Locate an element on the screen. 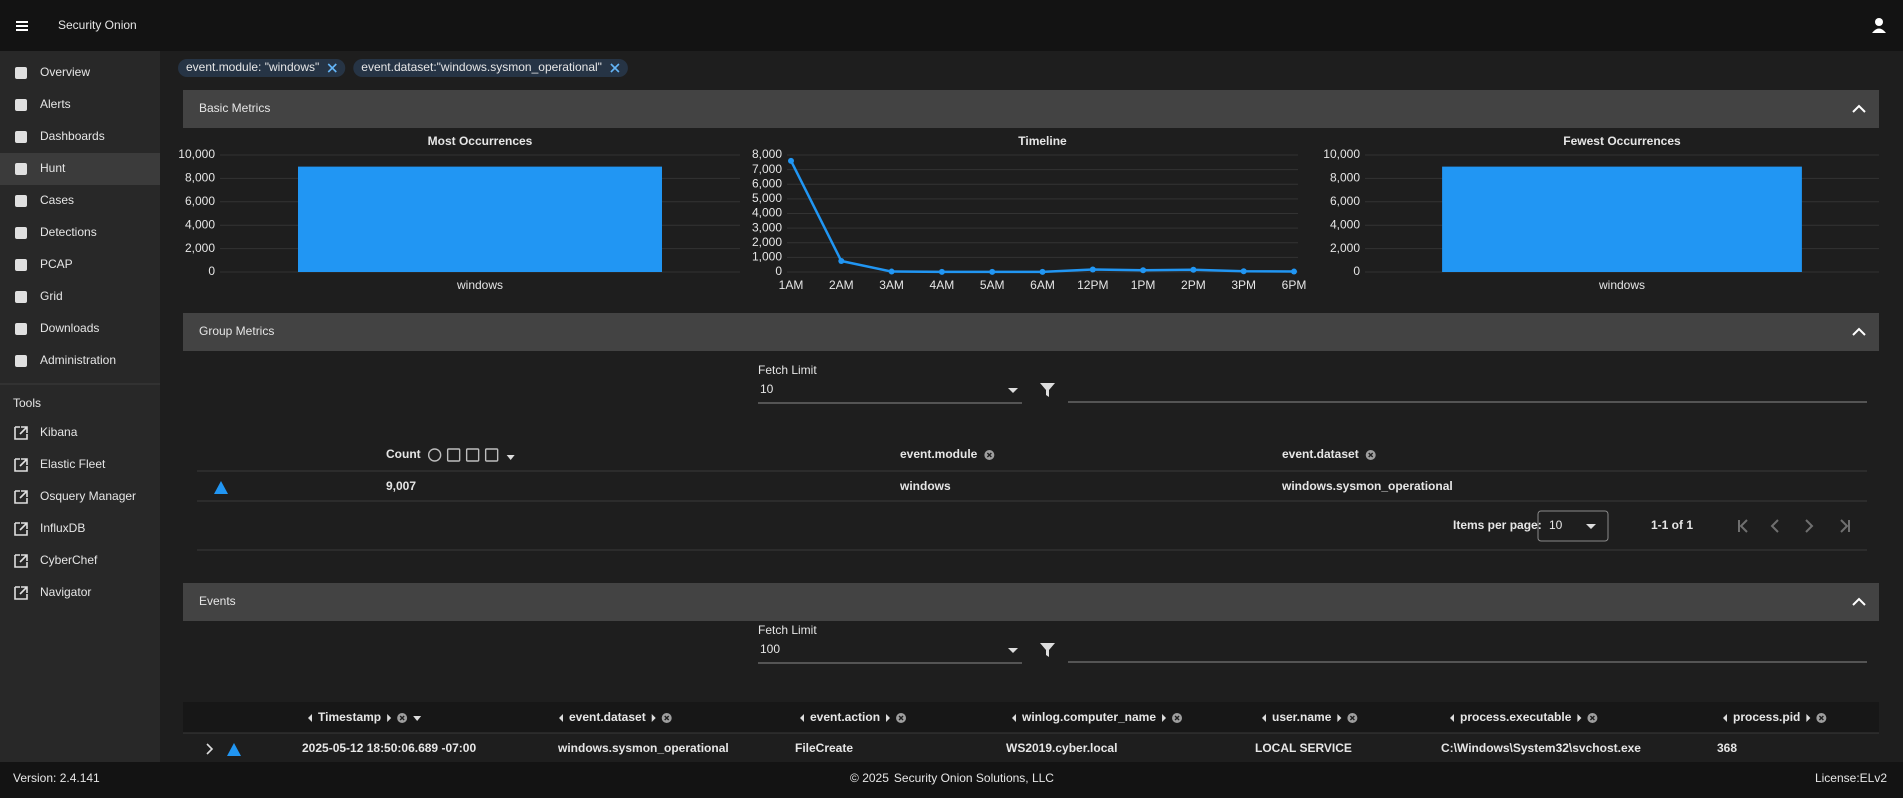 The width and height of the screenshot is (1903, 798). column-header: user.name is located at coordinates (1302, 717).